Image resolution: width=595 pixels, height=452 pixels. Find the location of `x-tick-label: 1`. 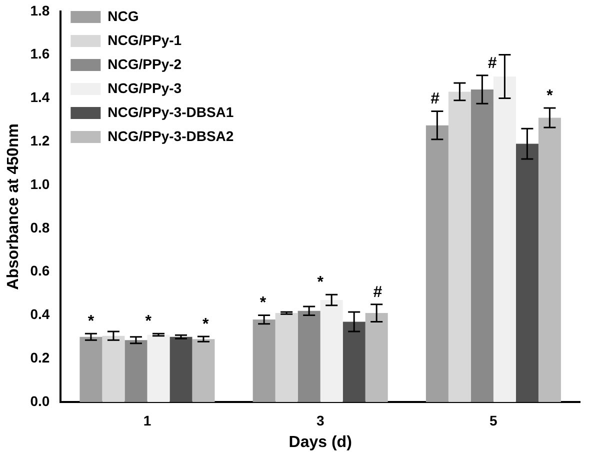

x-tick-label: 1 is located at coordinates (147, 420).